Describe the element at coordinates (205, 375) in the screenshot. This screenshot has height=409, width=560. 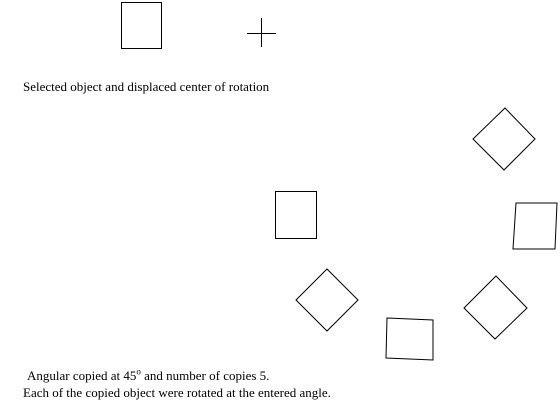
I see `angular-copy-suffix: and number of copies 5.` at that location.